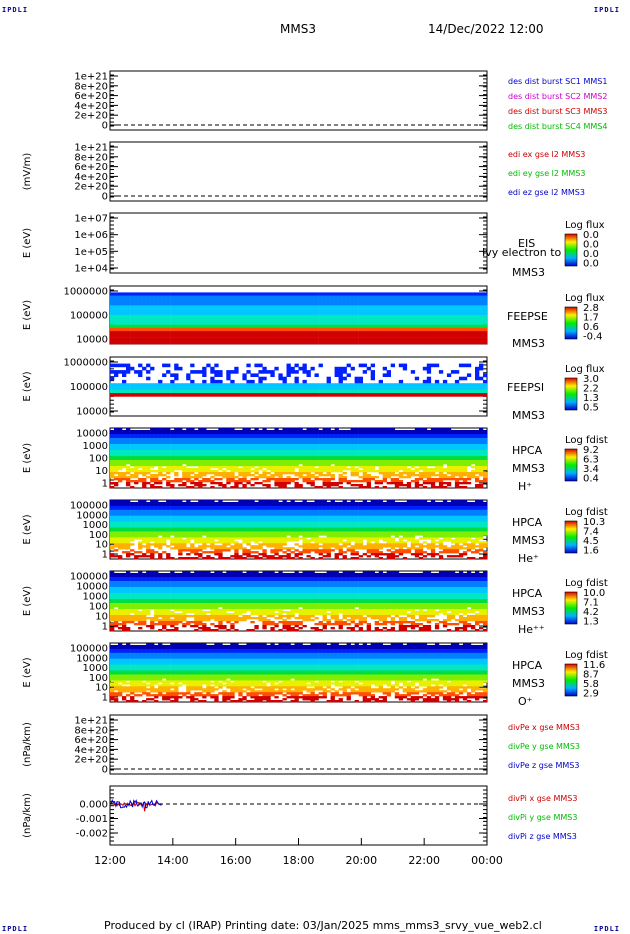 Image resolution: width=630 pixels, height=934 pixels. Describe the element at coordinates (591, 603) in the screenshot. I see `colorbar-tick-label: 7.1` at that location.